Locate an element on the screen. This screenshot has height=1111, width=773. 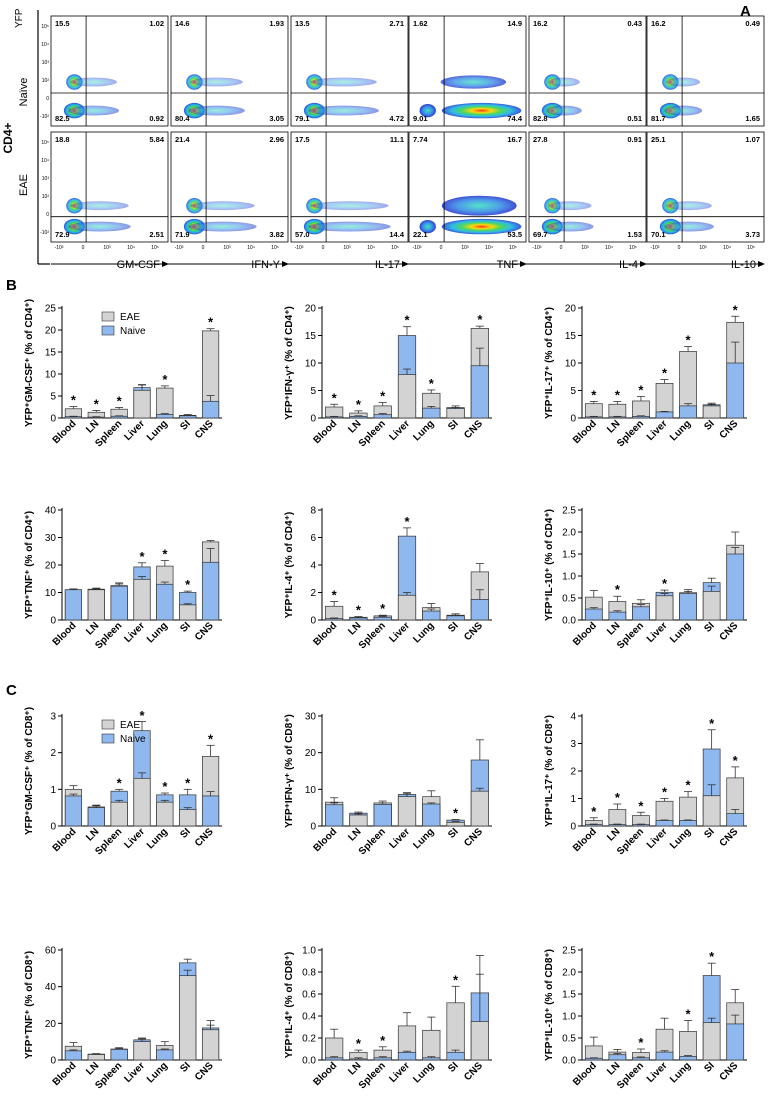
panel-label-a: A is located at coordinates (745, 11).